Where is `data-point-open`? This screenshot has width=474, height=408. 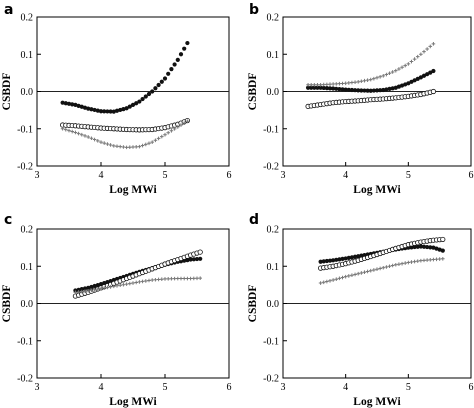
data-point-open is located at coordinates (443, 239).